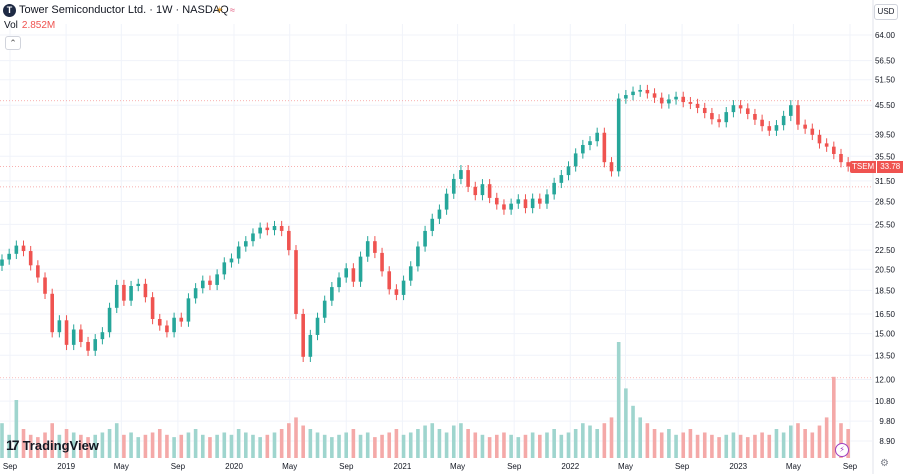  I want to click on lightning-icon: ⚡, so click(842, 450).